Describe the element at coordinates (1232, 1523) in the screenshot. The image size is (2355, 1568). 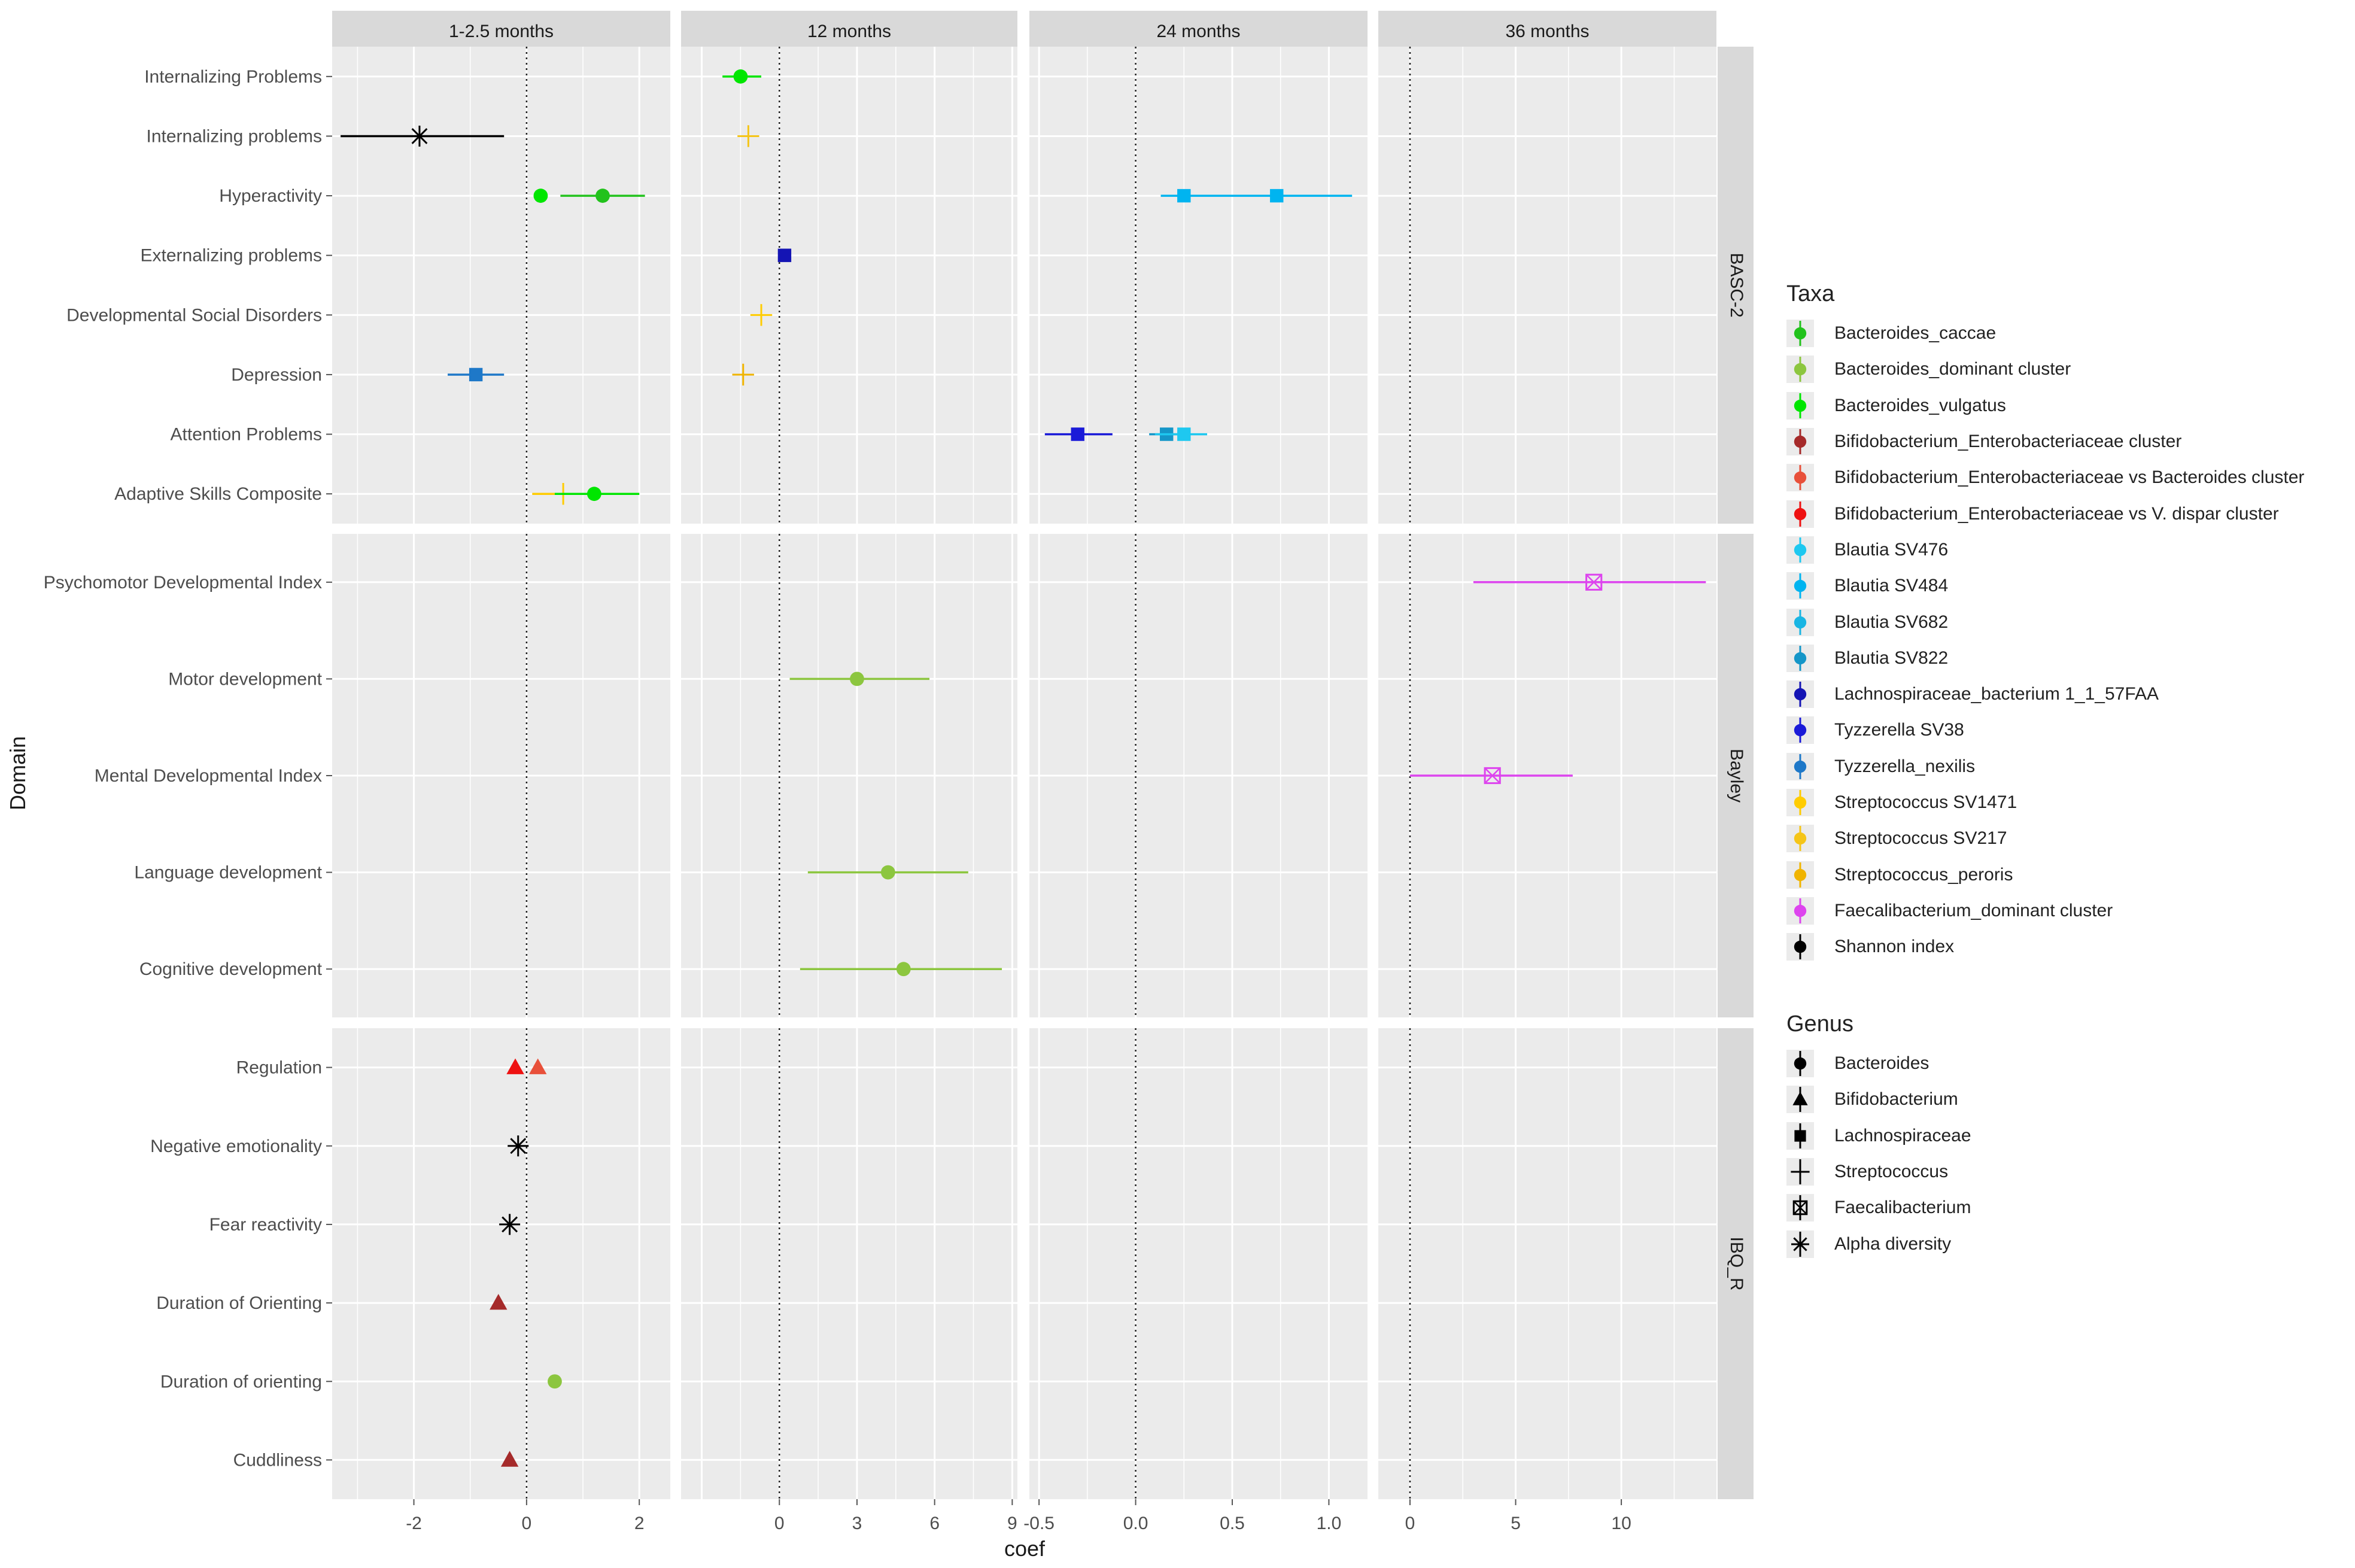
I see `x-tick-label: 0.5` at that location.